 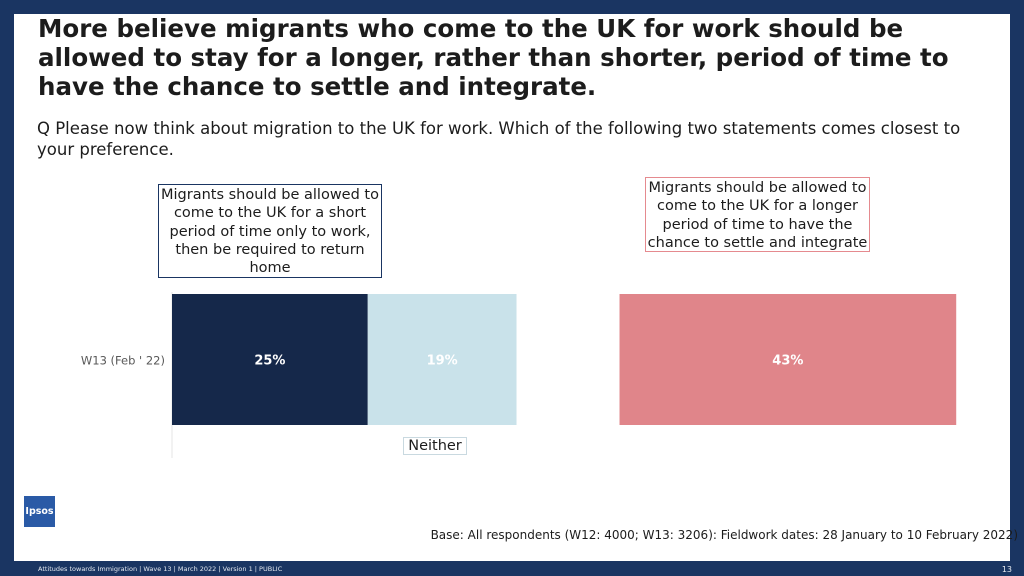 I want to click on ipsos-logo: Ipsos, so click(x=39, y=511).